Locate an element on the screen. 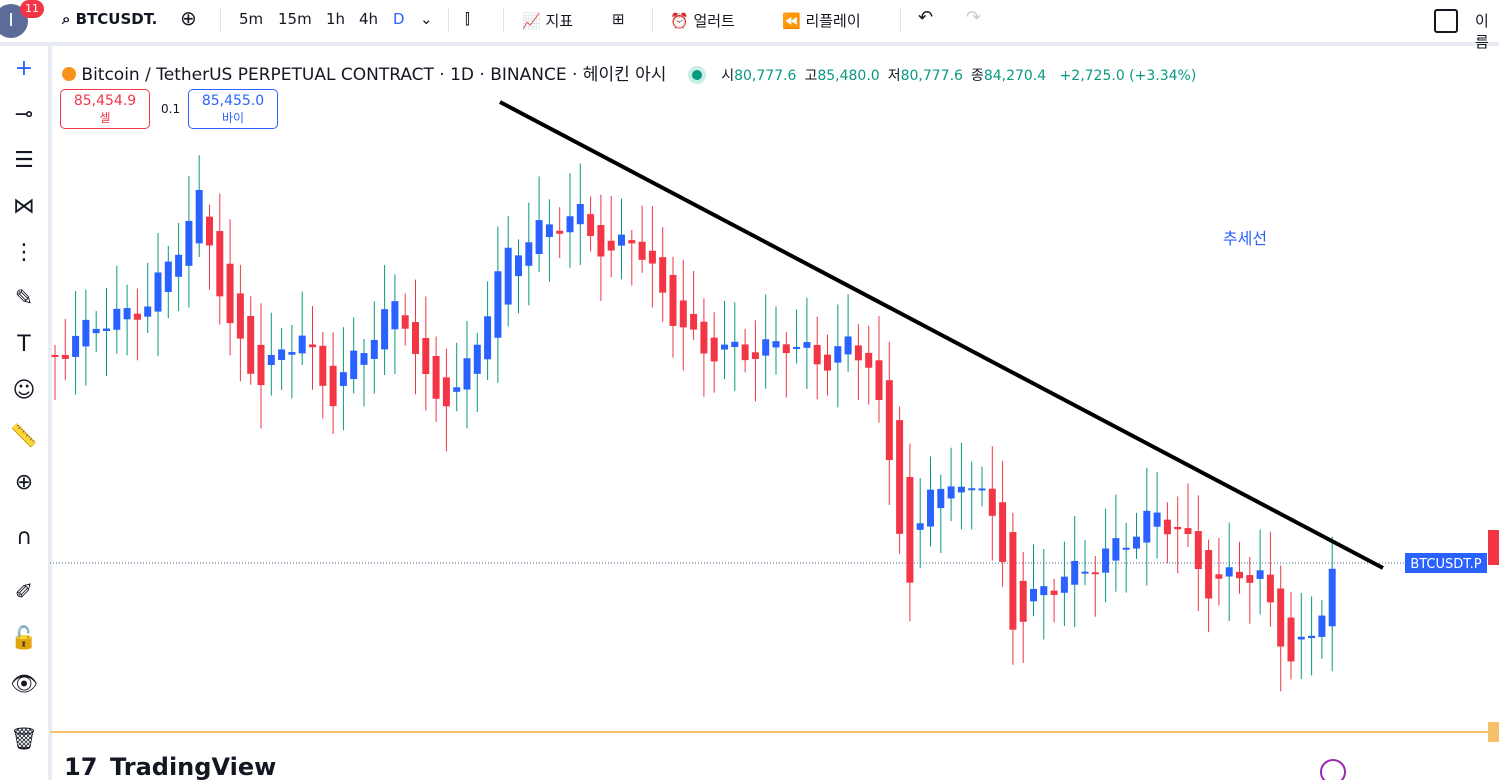  tool-text: T is located at coordinates (24, 344).